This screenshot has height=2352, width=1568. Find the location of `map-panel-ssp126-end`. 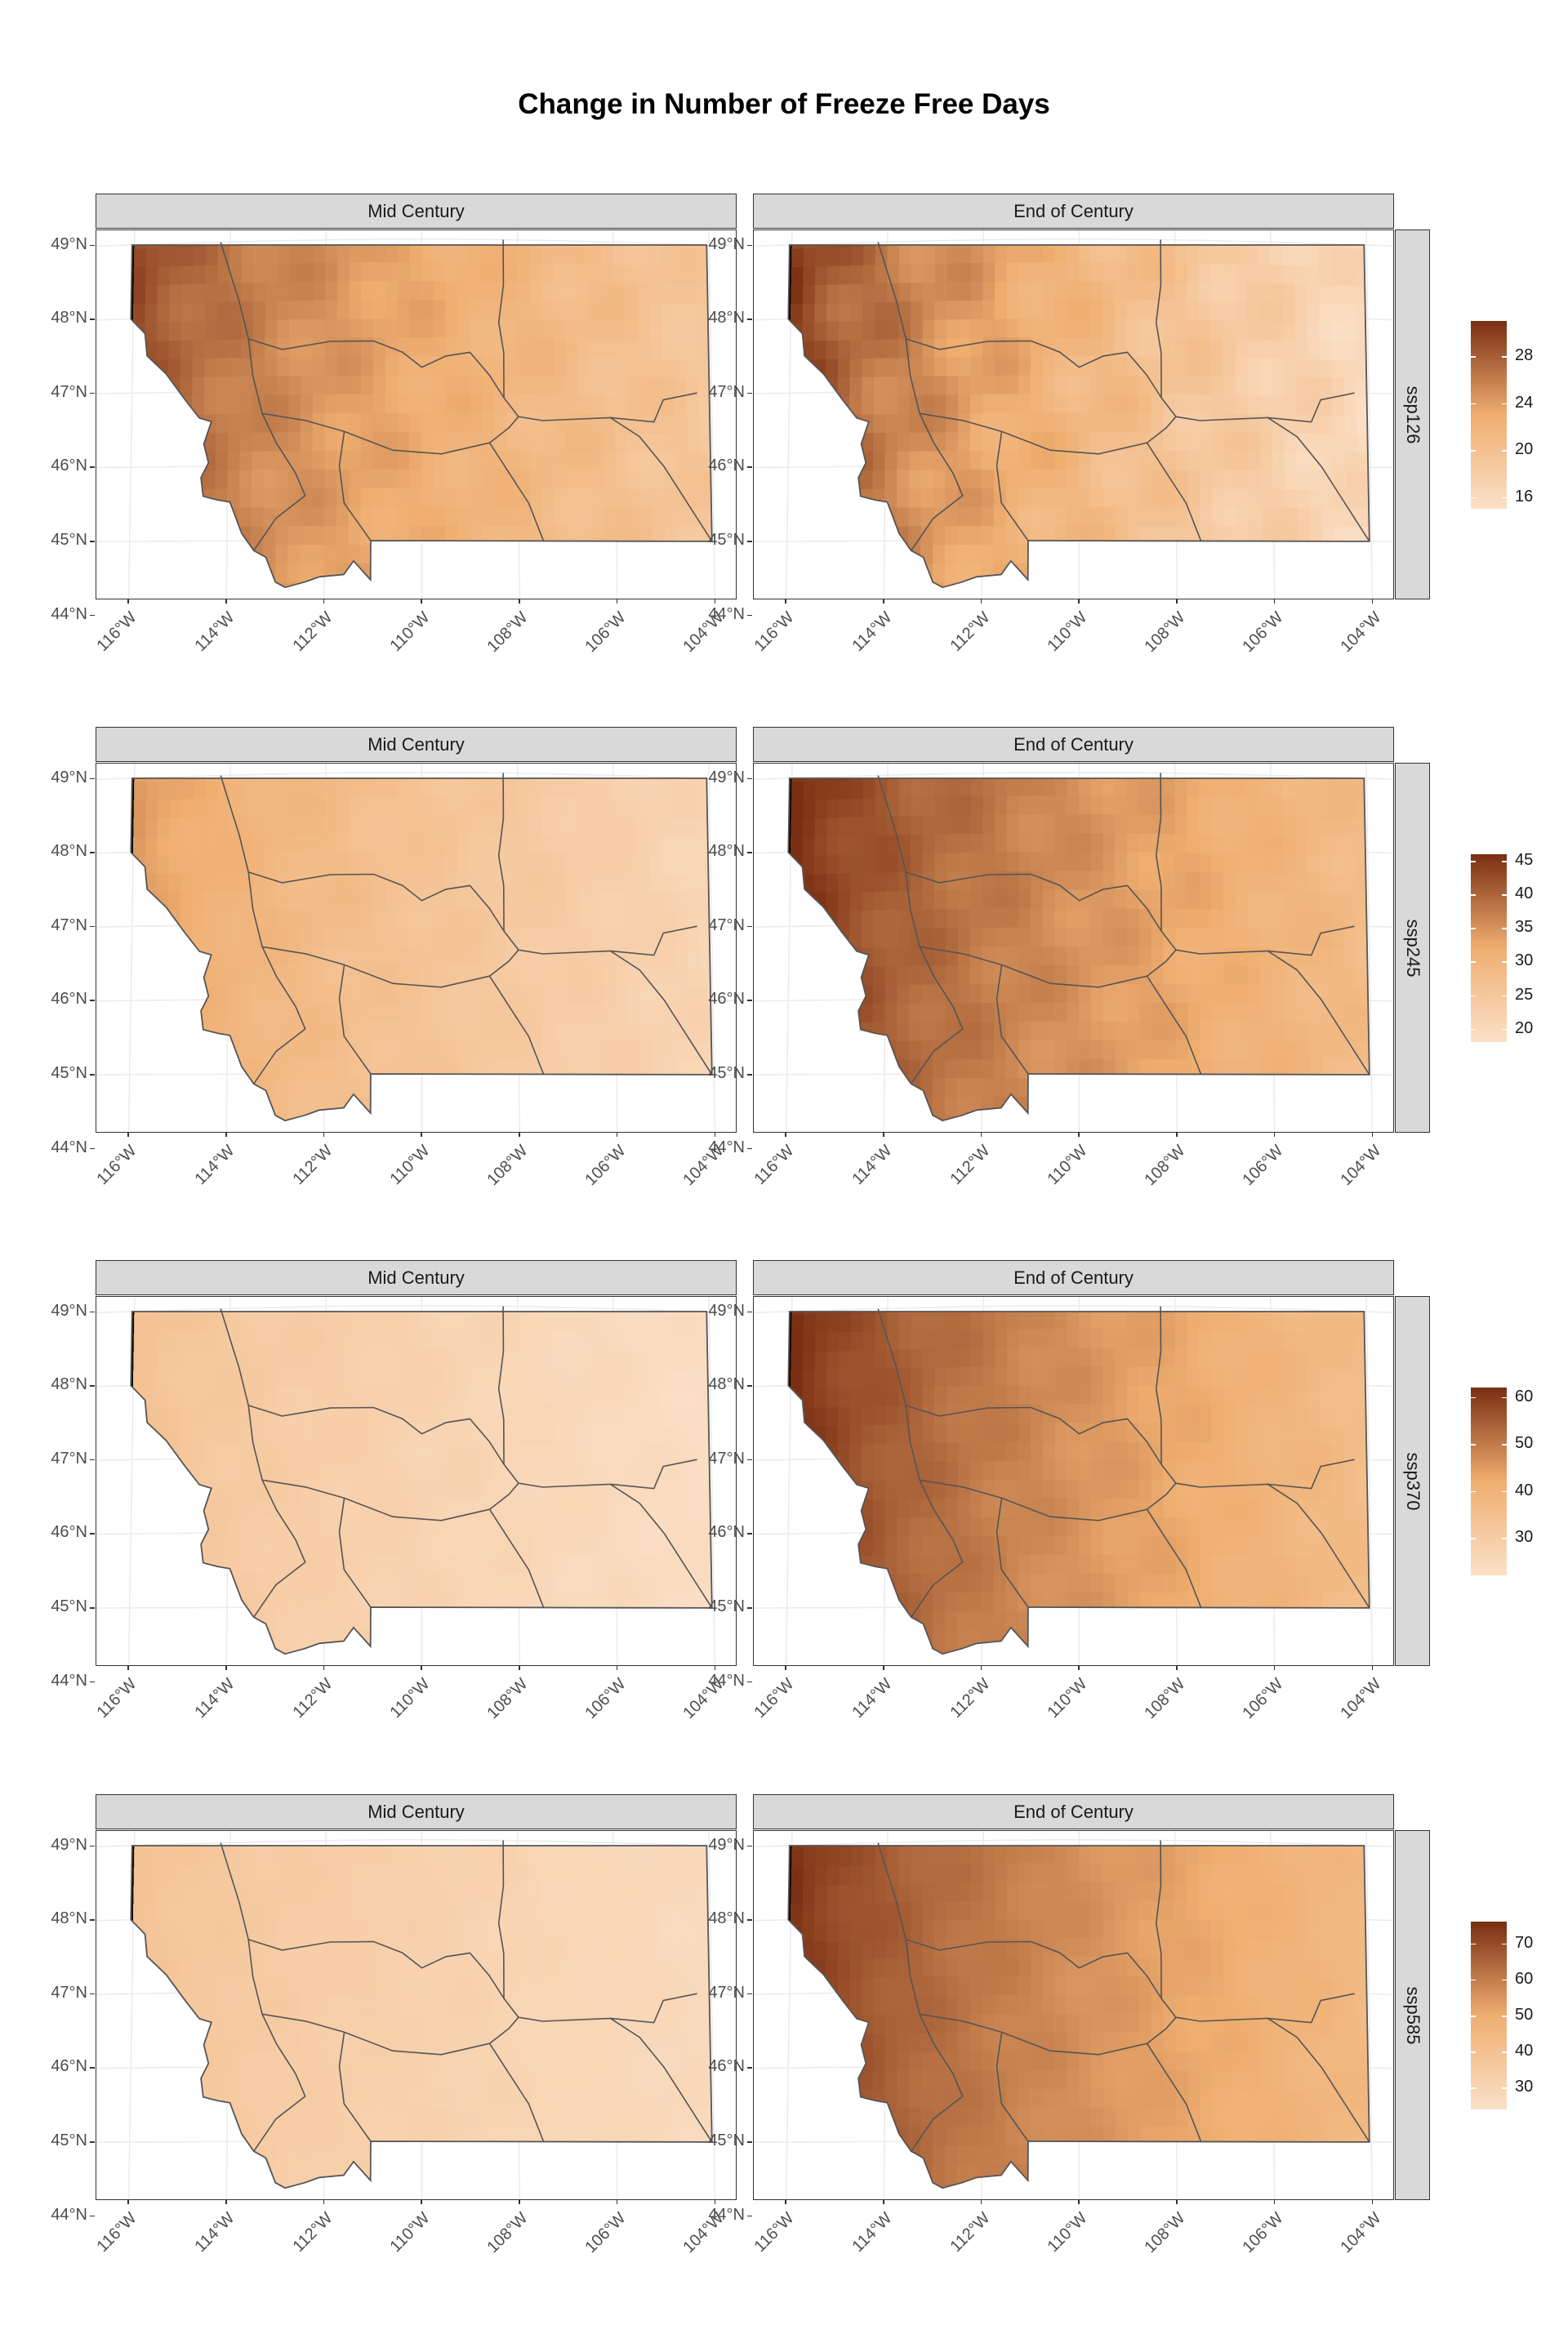

map-panel-ssp126-end is located at coordinates (1073, 414).